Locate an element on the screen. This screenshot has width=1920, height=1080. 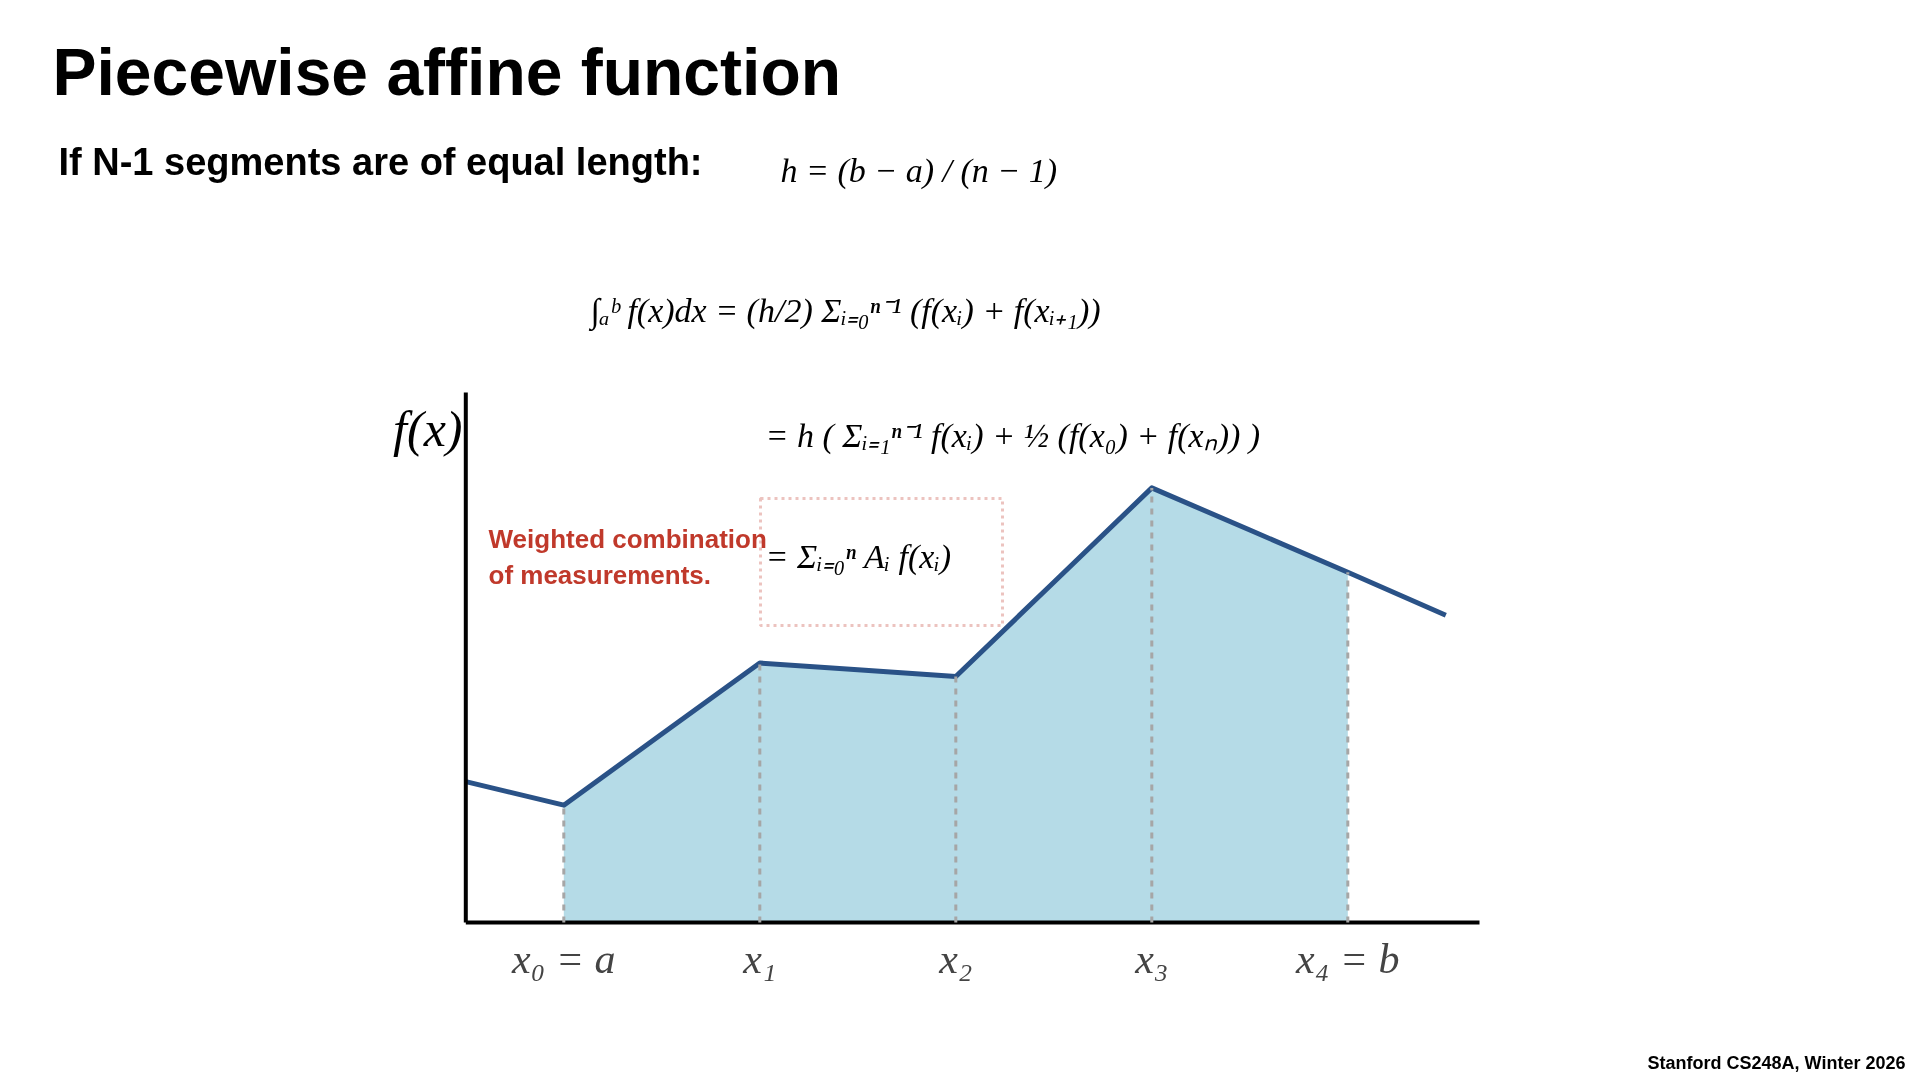
x-tick-label: x₃ is located at coordinates (1151, 958).